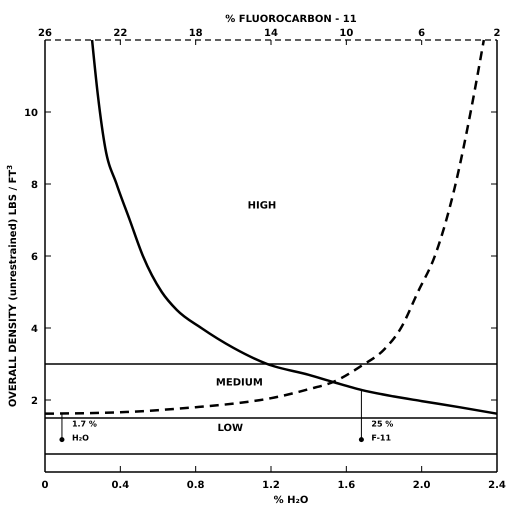  What do you see at coordinates (346, 485) in the screenshot?
I see `x-tick-label: 1.6` at bounding box center [346, 485].